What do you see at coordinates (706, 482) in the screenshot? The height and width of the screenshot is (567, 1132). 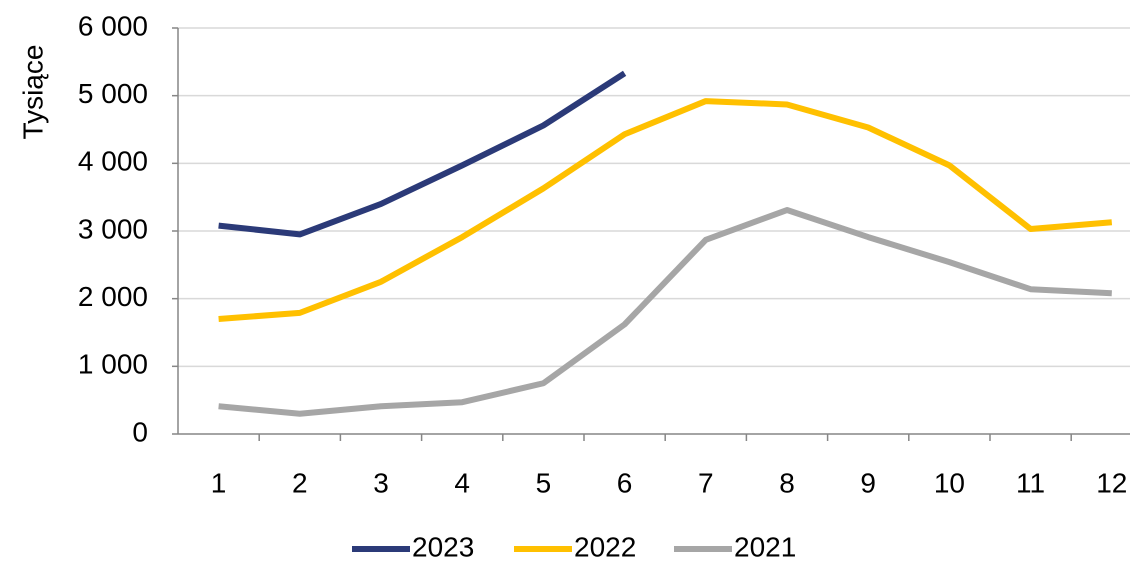 I see `x-tick-label: 7` at bounding box center [706, 482].